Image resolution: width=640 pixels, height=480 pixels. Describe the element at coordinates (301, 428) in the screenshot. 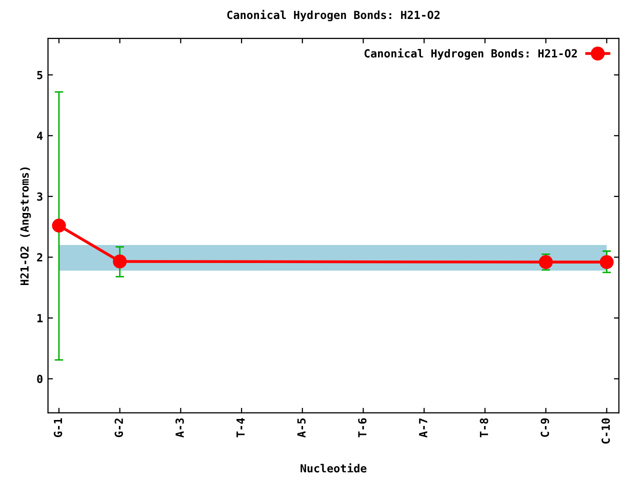

I see `x-tick-label: A-5` at that location.